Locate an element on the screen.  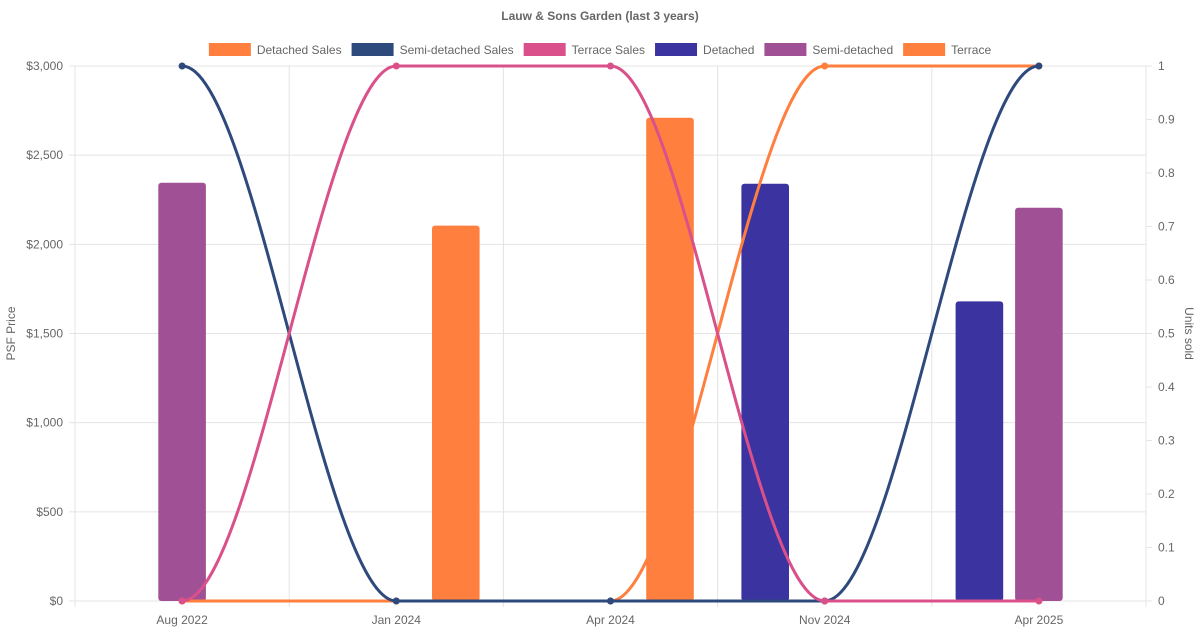
point-detached-sales is located at coordinates (825, 66).